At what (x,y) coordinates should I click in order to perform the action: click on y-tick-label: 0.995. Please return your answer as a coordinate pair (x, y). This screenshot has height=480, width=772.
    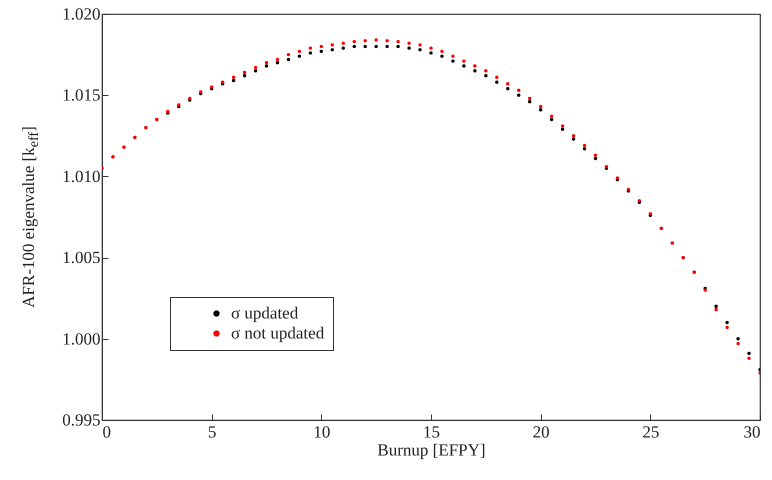
    Looking at the image, I should click on (81, 420).